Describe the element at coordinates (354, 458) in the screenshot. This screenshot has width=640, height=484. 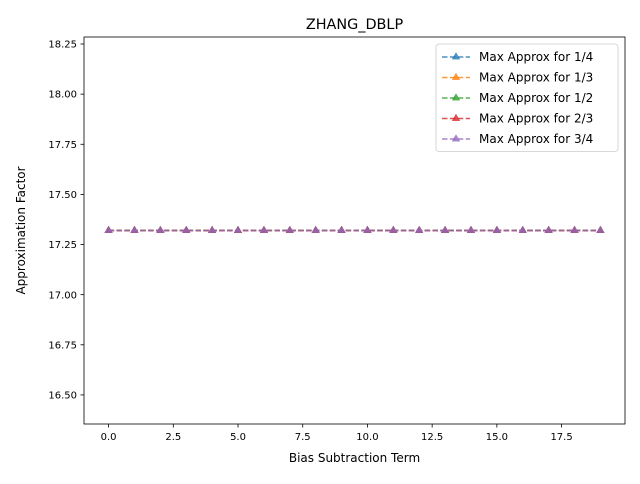
I see `x-axis-label: Bias Subtraction Term` at that location.